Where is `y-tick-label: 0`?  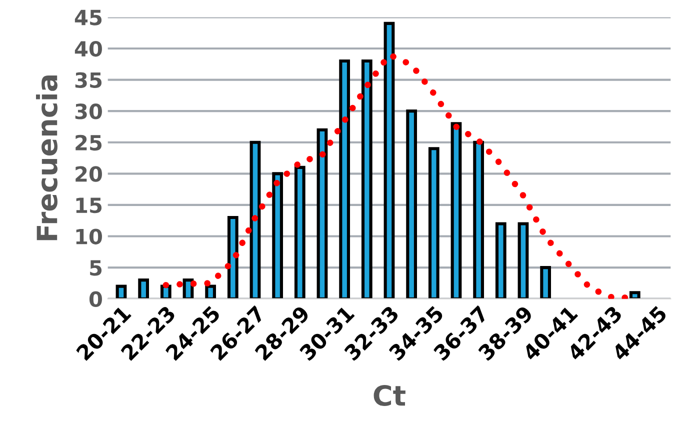
y-tick-label: 0 is located at coordinates (95, 299).